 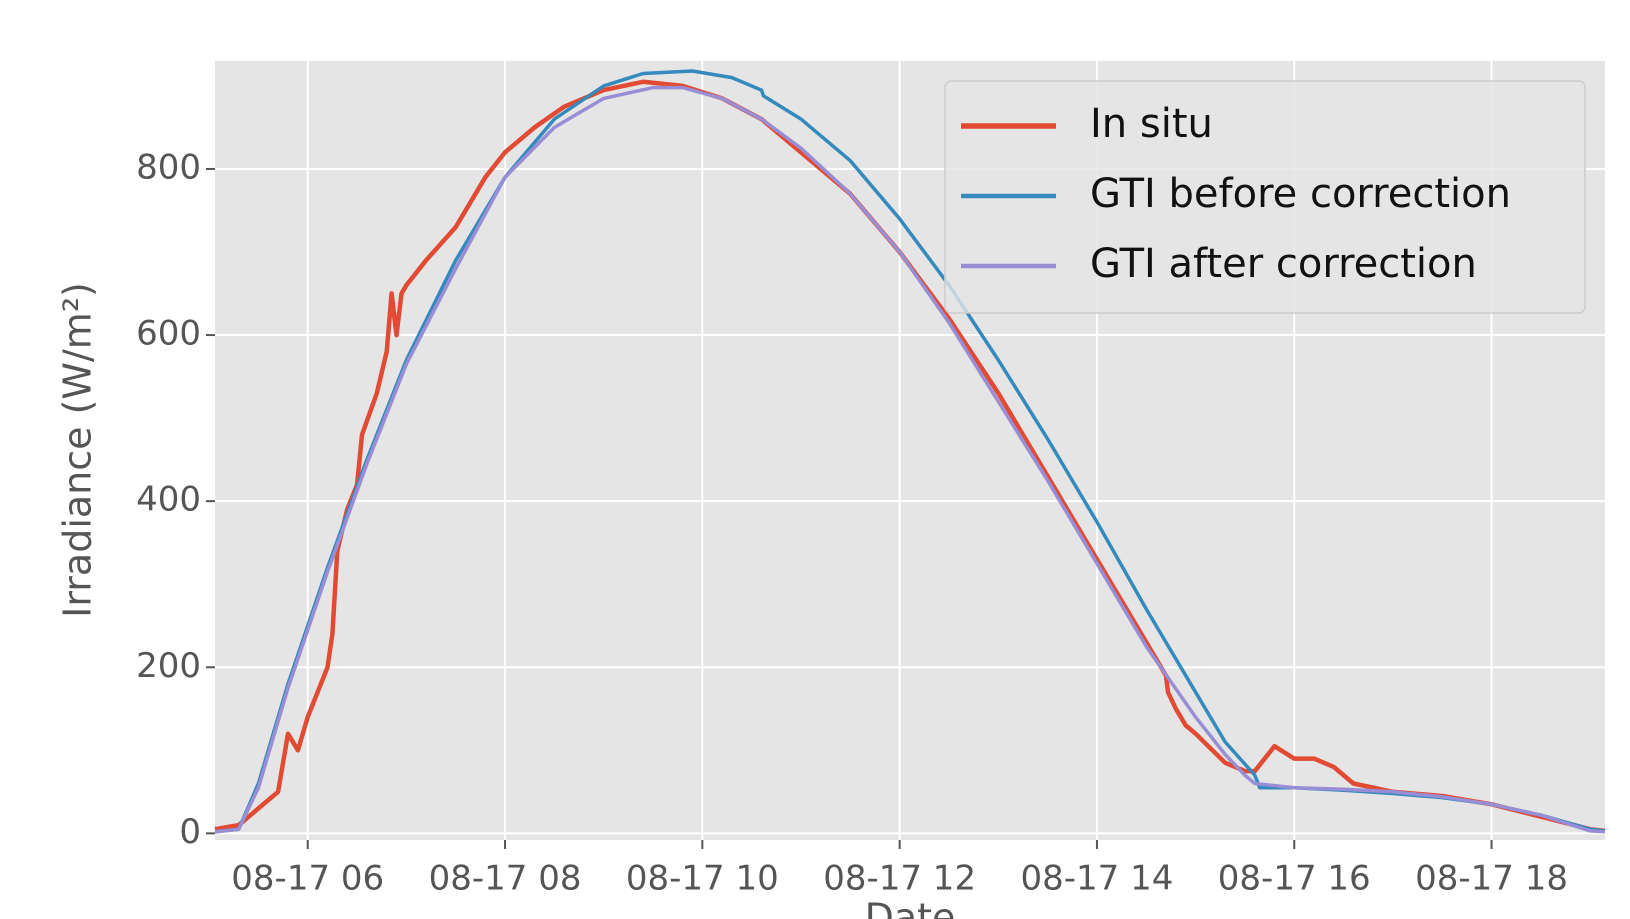 What do you see at coordinates (899, 879) in the screenshot?
I see `x-tick-label: 08-17 12` at bounding box center [899, 879].